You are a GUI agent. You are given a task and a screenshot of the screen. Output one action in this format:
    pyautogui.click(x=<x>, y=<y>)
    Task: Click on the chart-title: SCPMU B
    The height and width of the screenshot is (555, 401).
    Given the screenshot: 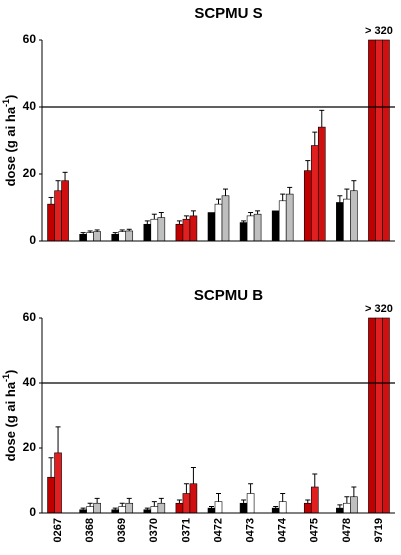 What is the action you would take?
    pyautogui.click(x=228, y=295)
    